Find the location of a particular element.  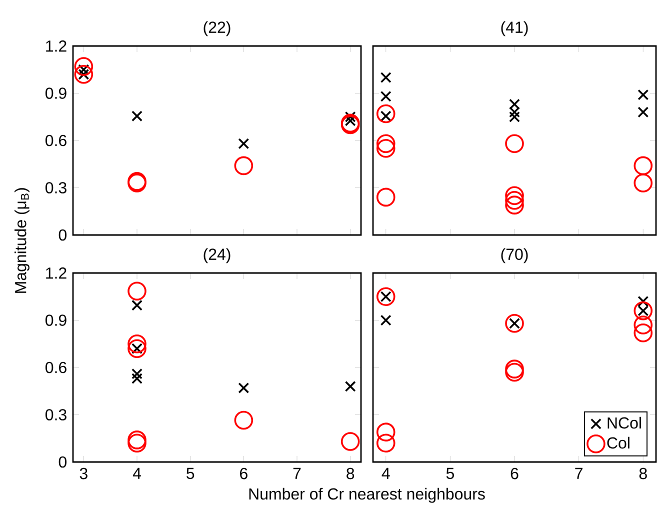

chart-title: (24) is located at coordinates (217, 256).